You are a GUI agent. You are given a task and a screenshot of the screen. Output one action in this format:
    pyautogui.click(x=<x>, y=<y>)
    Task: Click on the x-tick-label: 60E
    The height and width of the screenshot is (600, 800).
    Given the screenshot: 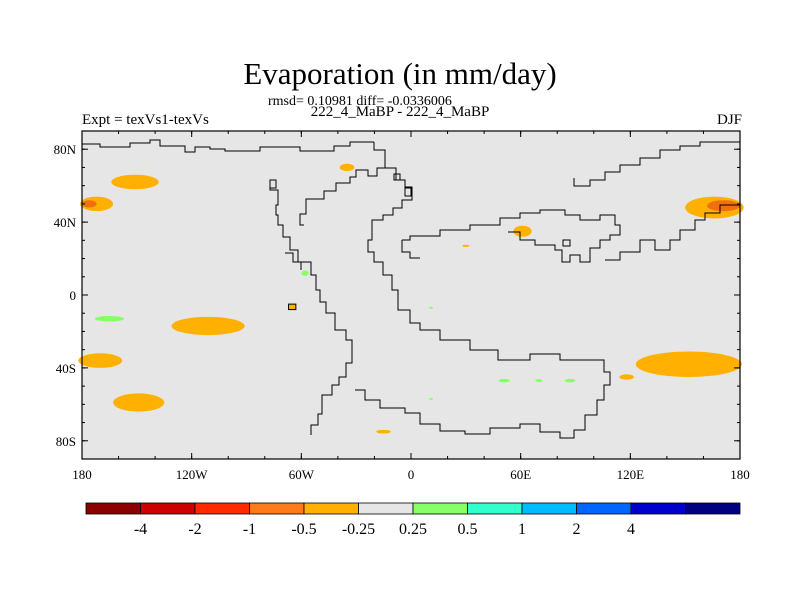 What is the action you would take?
    pyautogui.click(x=520, y=474)
    